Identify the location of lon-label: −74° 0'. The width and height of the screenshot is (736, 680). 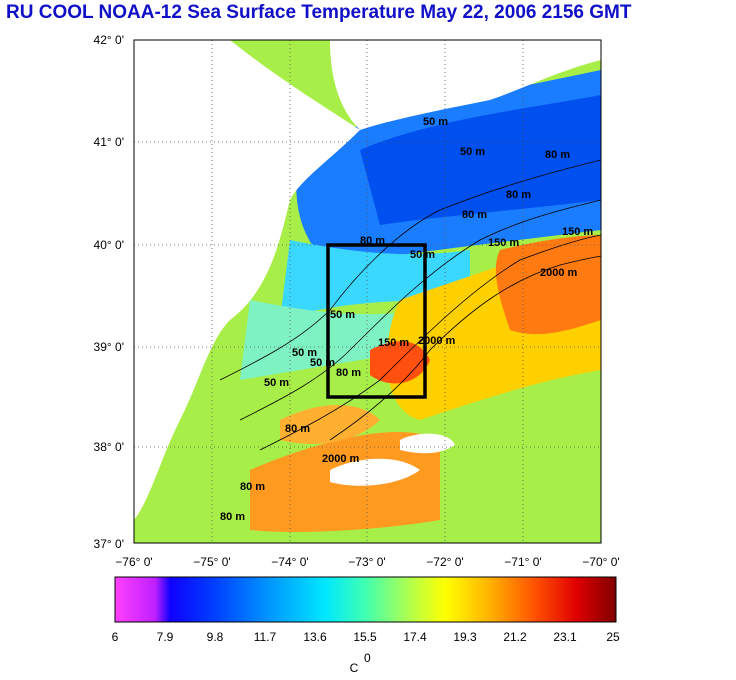
(289, 562).